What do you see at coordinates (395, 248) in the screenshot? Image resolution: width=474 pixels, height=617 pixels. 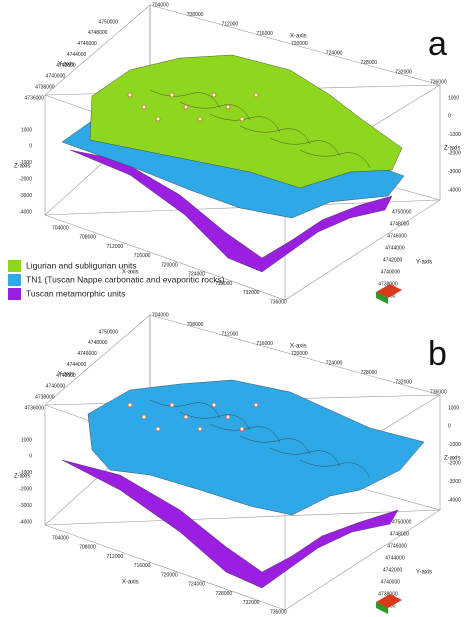 I see `right-y-tick-label: 4744000` at bounding box center [395, 248].